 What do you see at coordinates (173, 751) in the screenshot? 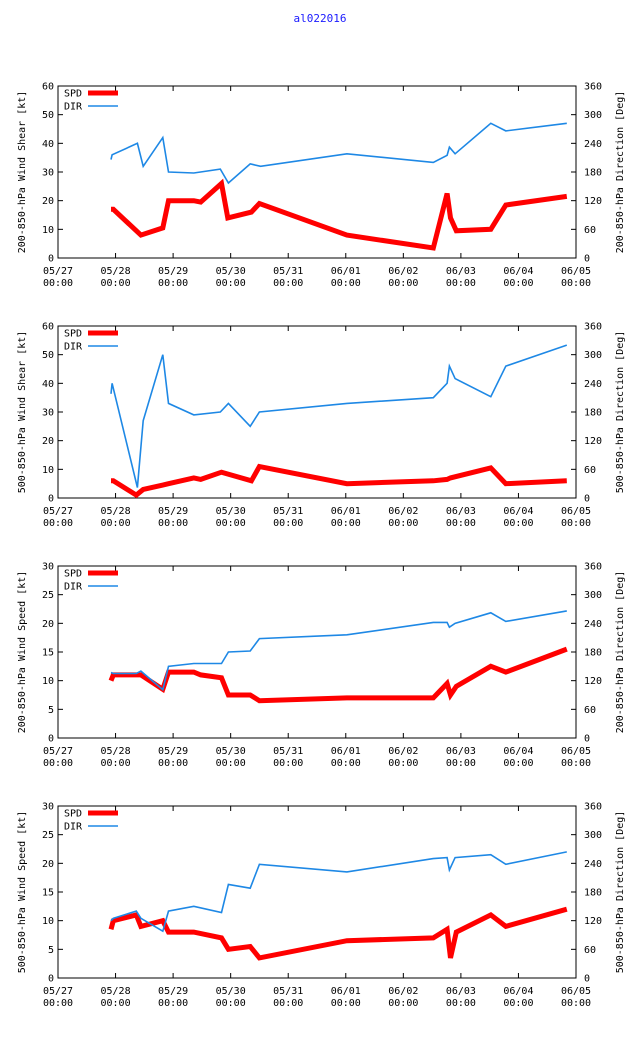
I see `x-tick-label-date: 05/29` at bounding box center [173, 751].